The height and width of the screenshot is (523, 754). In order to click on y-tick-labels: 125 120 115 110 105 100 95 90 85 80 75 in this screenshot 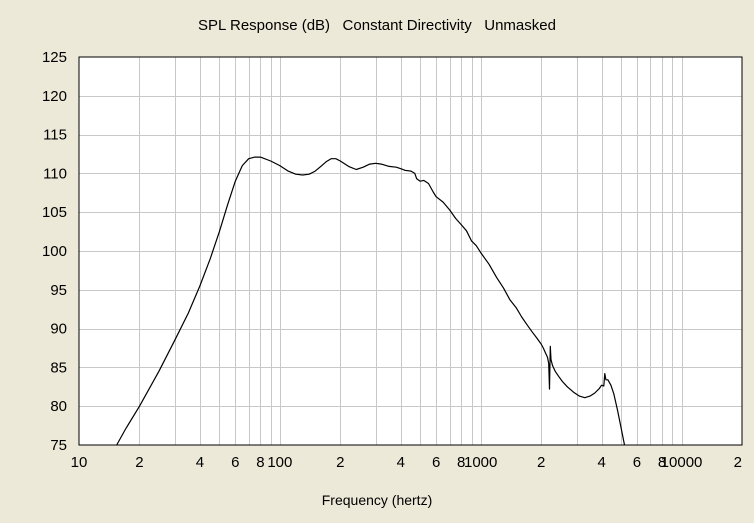, I will do `click(54, 251)`.